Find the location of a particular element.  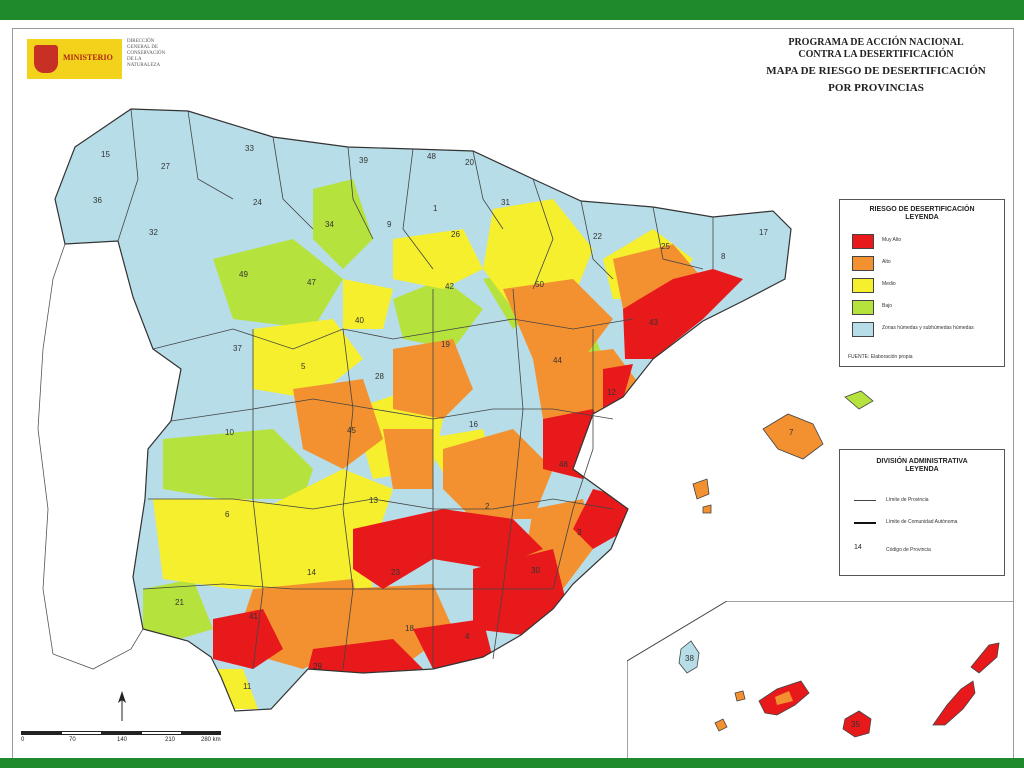

svg-text: 42 is located at coordinates (449, 286).